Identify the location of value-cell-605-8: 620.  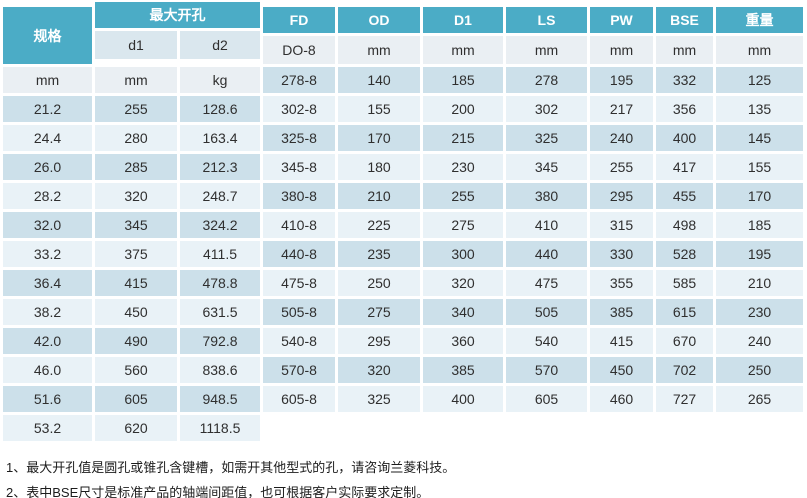
(136, 428).